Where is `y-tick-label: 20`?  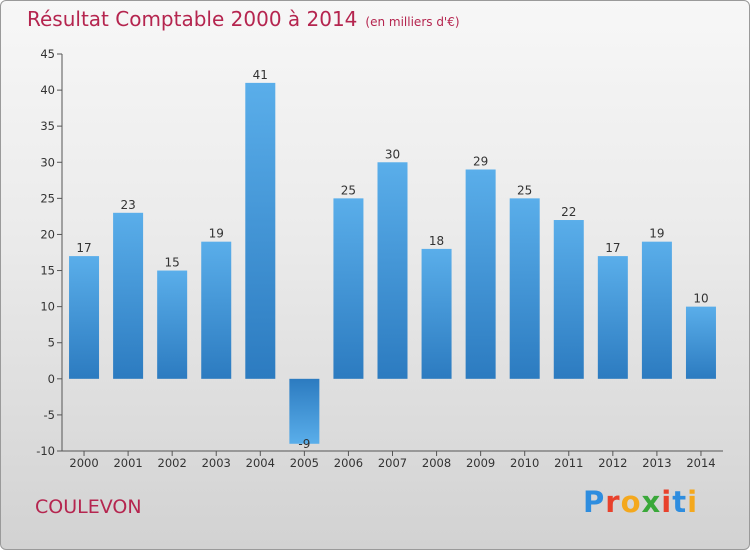 y-tick-label: 20 is located at coordinates (47, 234).